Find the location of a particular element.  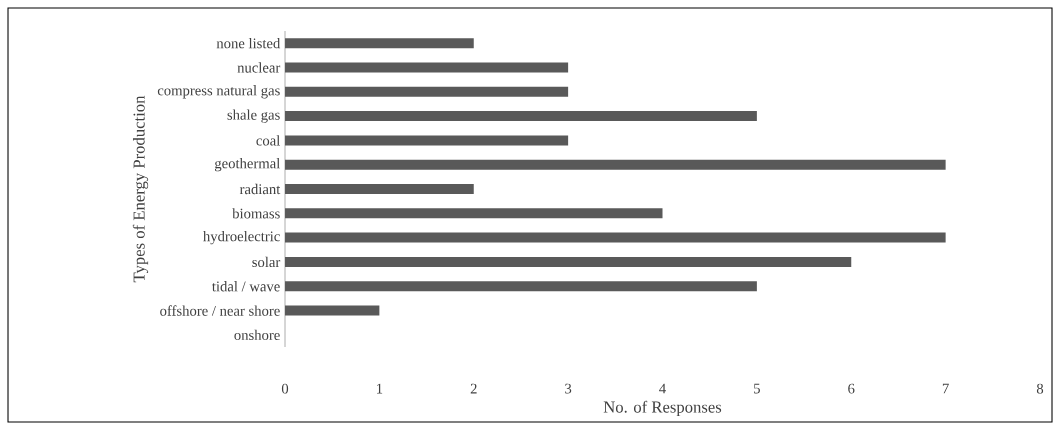

x-tick-label: 1 is located at coordinates (380, 388).